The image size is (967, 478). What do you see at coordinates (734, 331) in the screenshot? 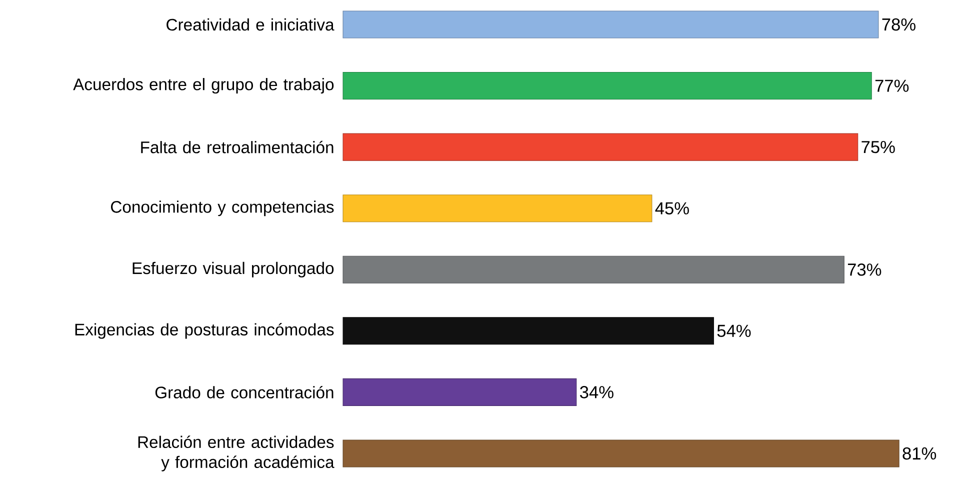
I see `data-label: 54%` at bounding box center [734, 331].